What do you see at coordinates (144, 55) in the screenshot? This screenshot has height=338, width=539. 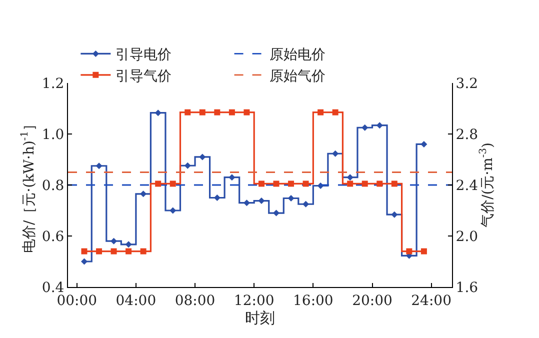 I see `legend-label: 引导电价` at bounding box center [144, 55].